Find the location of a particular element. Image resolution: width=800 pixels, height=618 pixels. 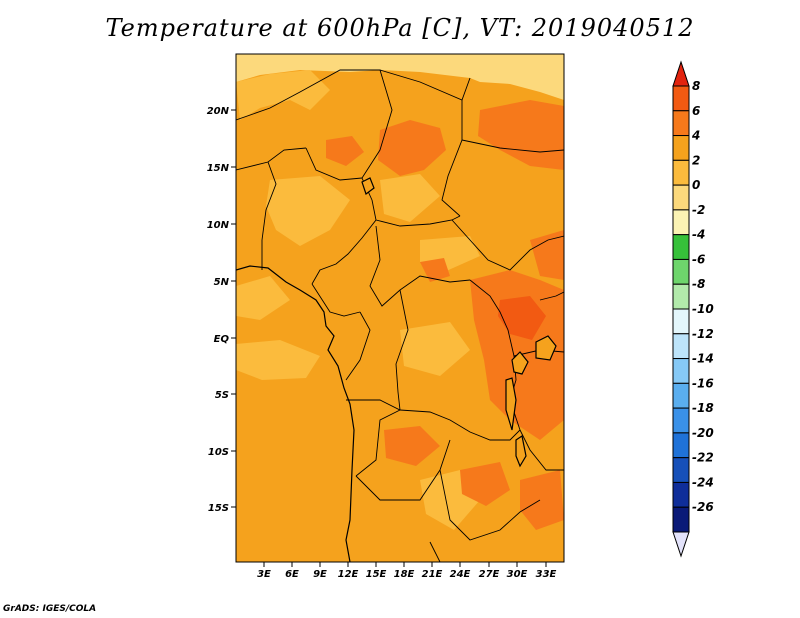

colorbar-label: -24 is located at coordinates (703, 482).